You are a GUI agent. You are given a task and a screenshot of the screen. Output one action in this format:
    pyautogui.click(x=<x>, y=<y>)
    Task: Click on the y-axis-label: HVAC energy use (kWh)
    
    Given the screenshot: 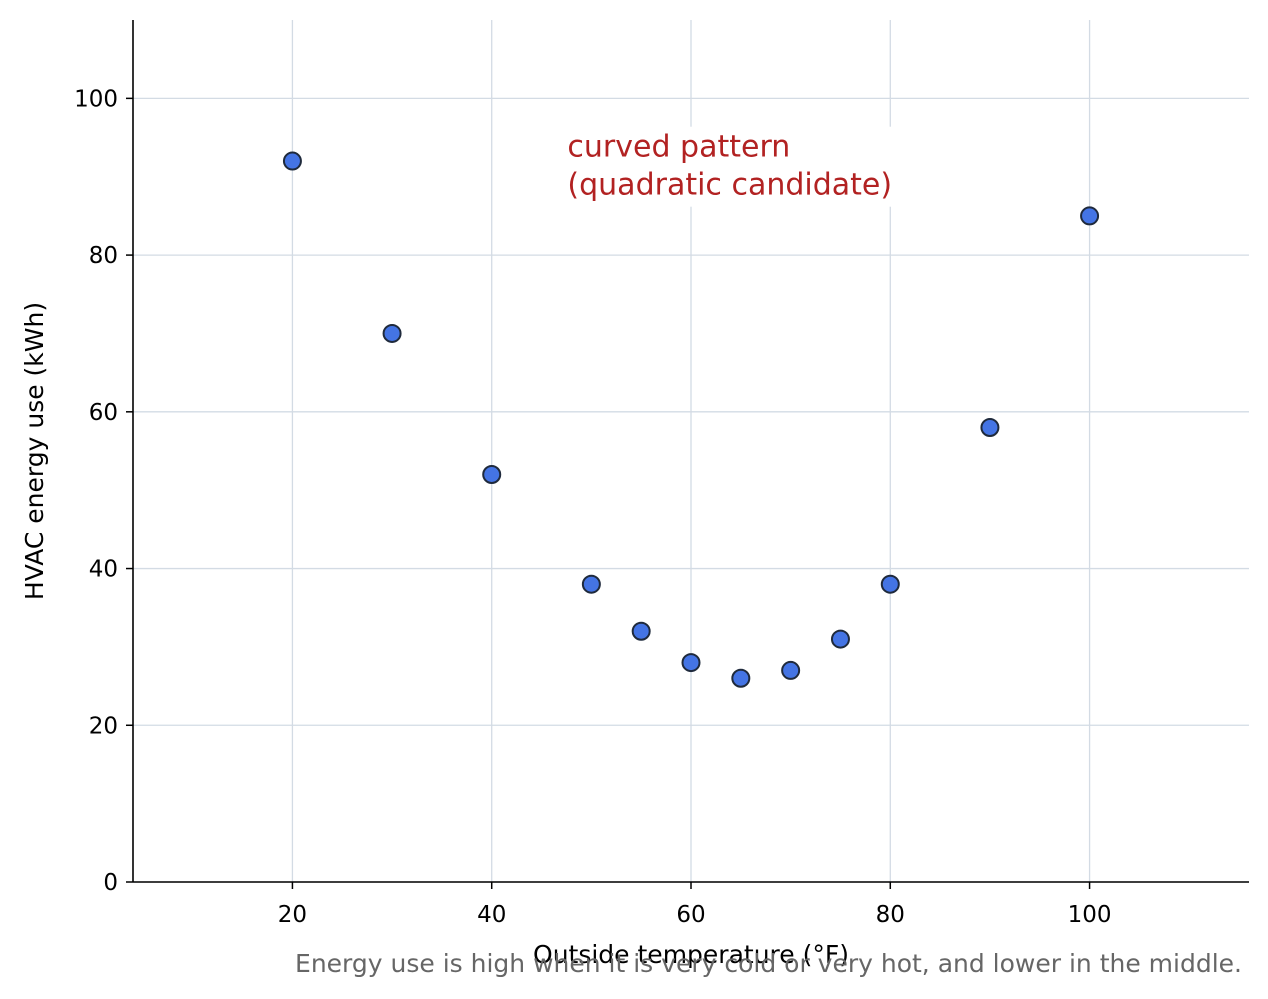 What is the action you would take?
    pyautogui.click(x=34, y=451)
    